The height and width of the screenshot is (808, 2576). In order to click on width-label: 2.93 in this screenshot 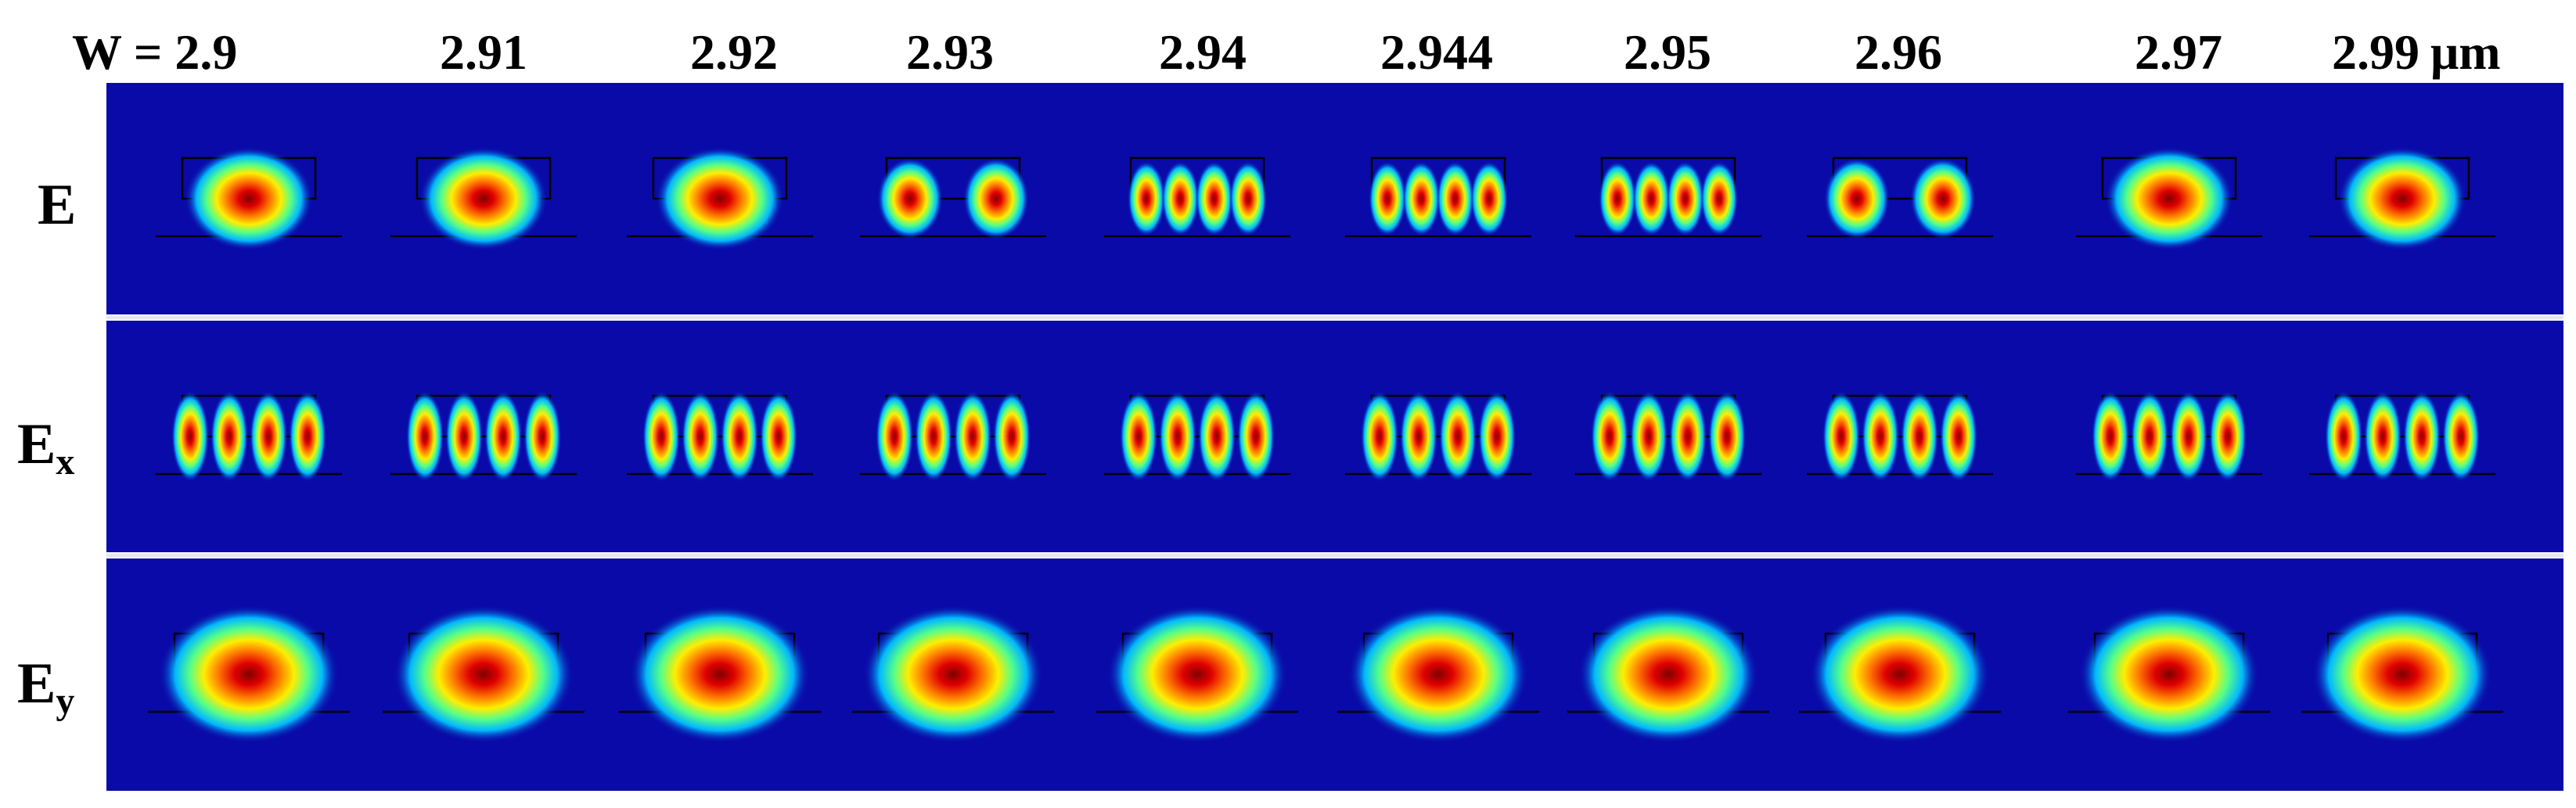, I will do `click(950, 52)`.